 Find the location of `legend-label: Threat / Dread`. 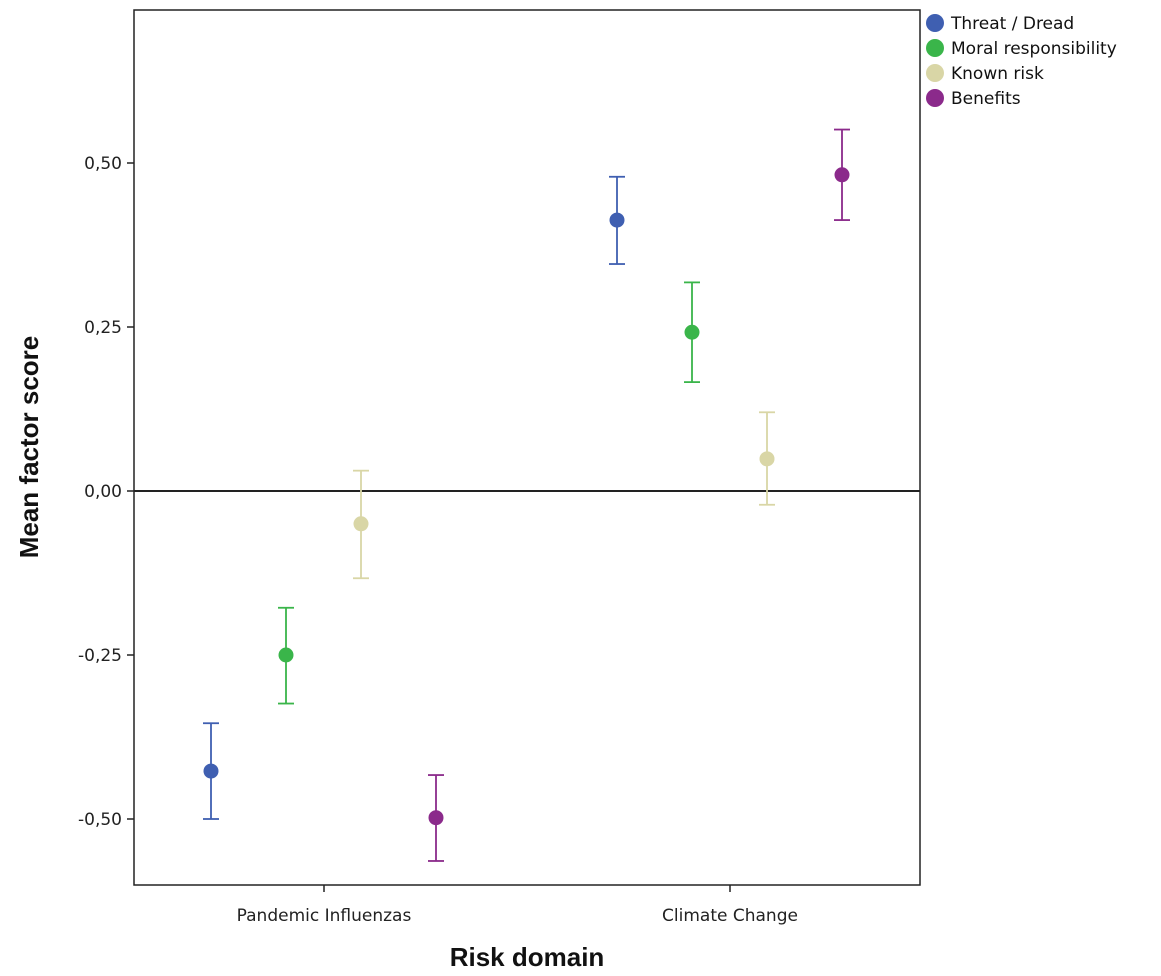

legend-label: Threat / Dread is located at coordinates (1012, 24).